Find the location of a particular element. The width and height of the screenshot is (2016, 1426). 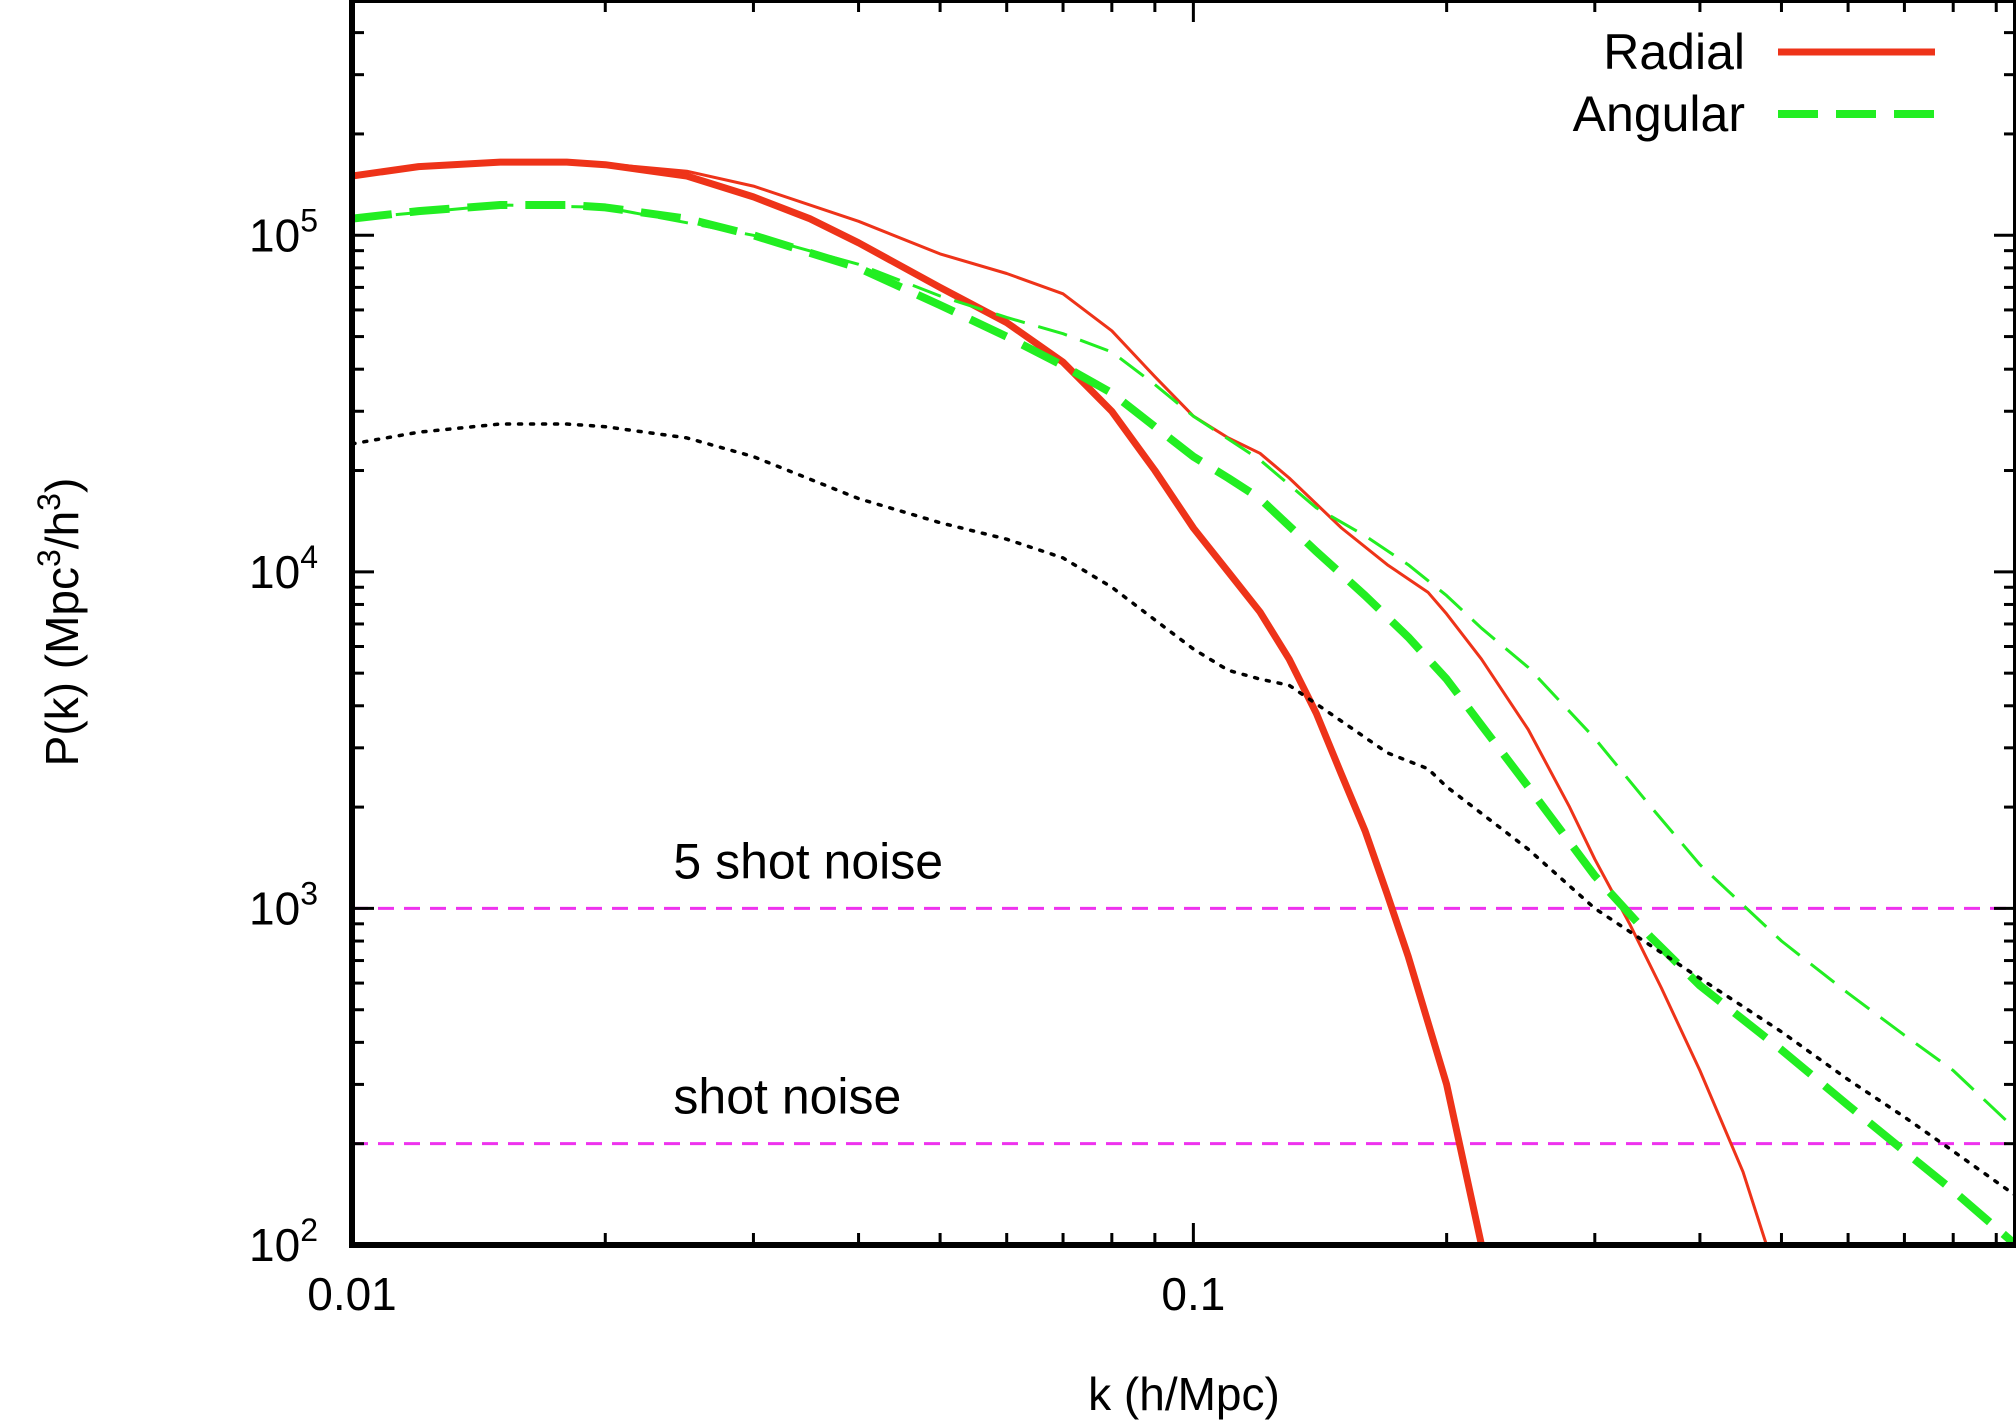

legend: Radial Angular is located at coordinates (1754, 83).